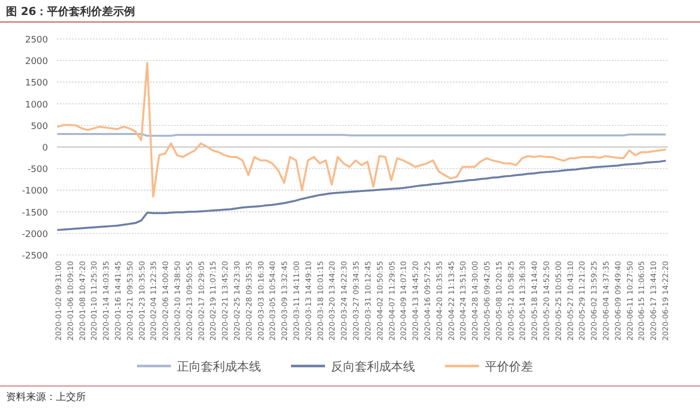 This screenshot has width=700, height=409. What do you see at coordinates (71, 11) in the screenshot?
I see `title: 图 26：平价套利价差示例` at bounding box center [71, 11].